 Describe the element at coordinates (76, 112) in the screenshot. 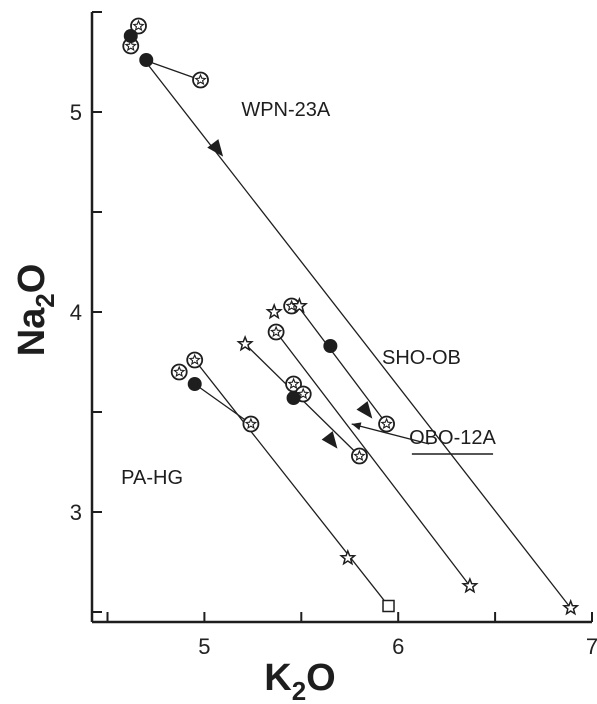

I see `y-tick-label: 5` at that location.